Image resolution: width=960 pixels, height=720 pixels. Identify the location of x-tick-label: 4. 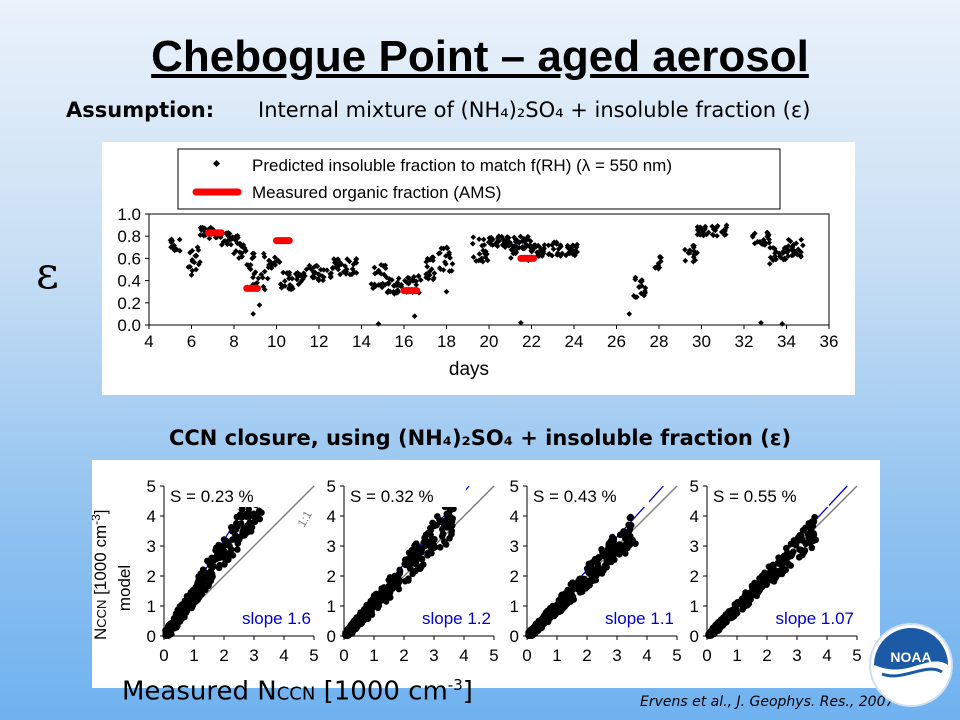
(148, 341).